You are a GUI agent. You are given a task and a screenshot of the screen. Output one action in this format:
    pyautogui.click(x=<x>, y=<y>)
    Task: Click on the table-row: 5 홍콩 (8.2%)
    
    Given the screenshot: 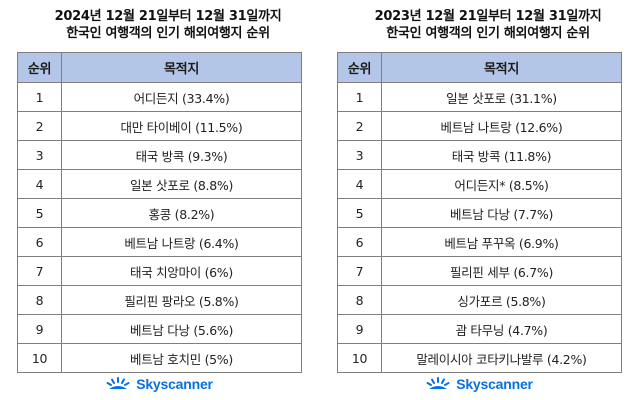 What is the action you would take?
    pyautogui.click(x=159, y=213)
    